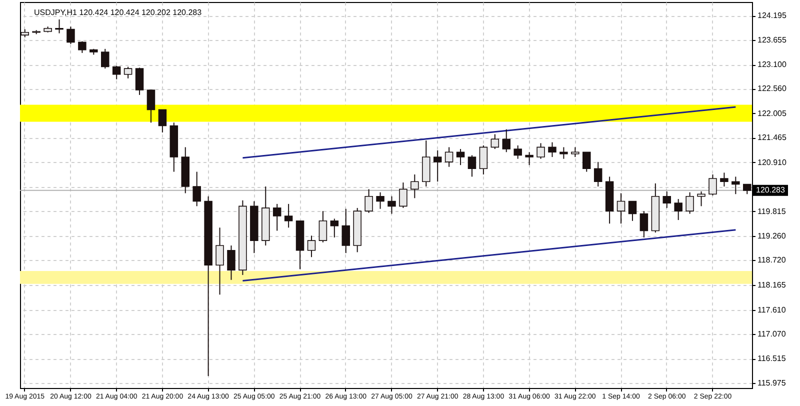  Describe the element at coordinates (772, 162) in the screenshot. I see `y-tick-label: 120.910` at that location.